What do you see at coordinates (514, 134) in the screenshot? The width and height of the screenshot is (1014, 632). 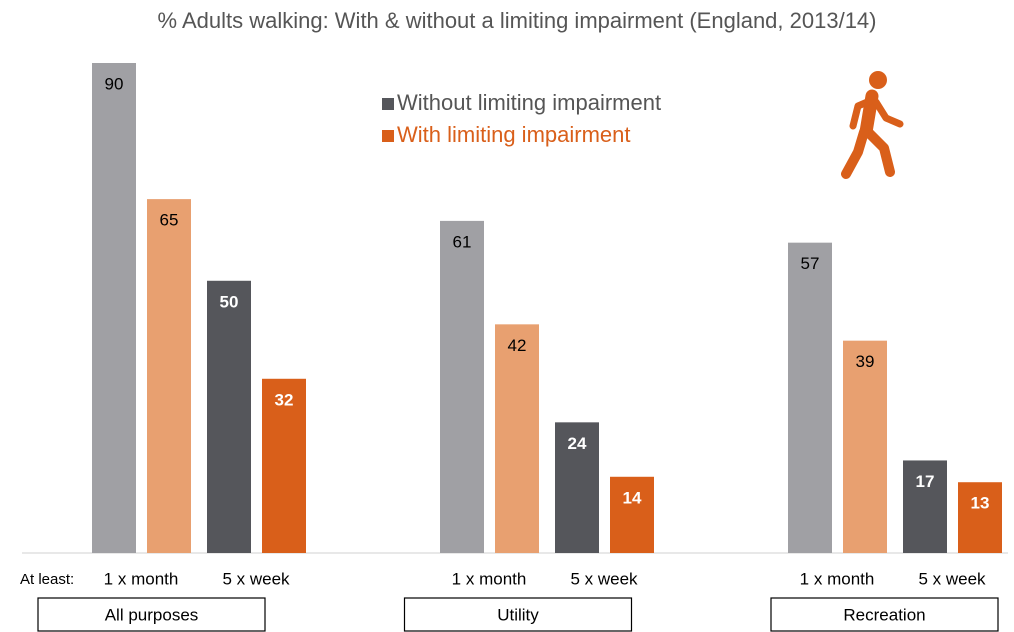 I see `legend-label: With limiting impairment` at bounding box center [514, 134].